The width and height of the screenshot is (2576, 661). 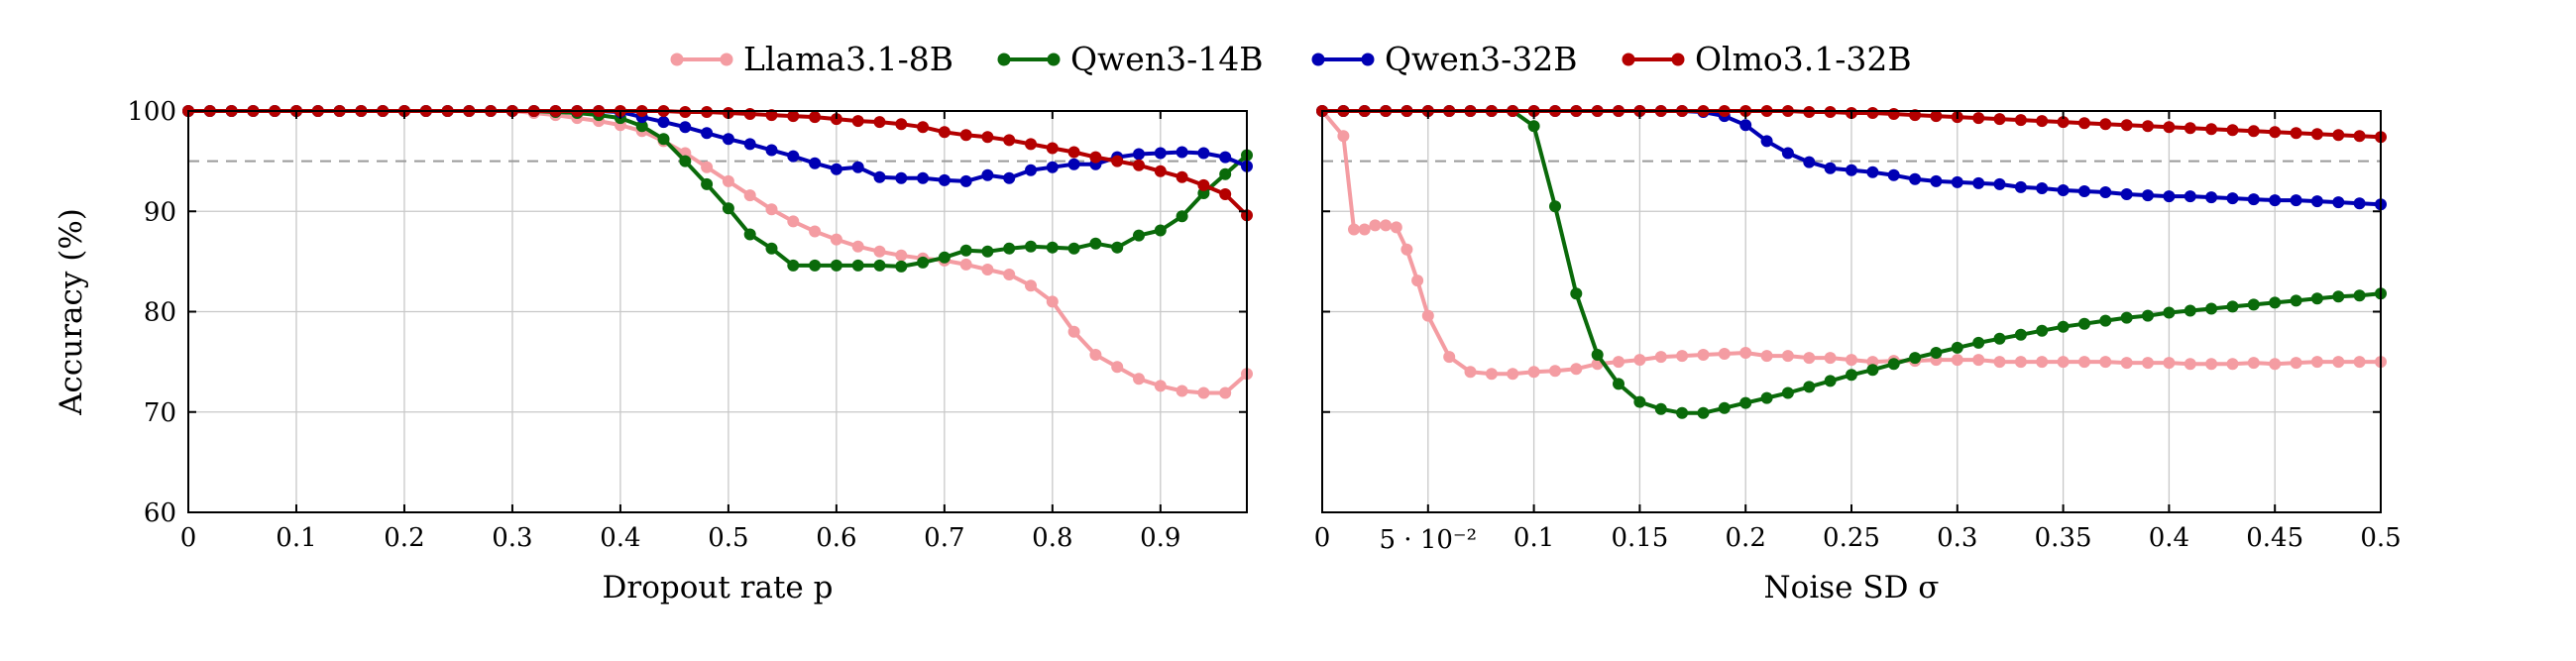 I want to click on x-tick-label: 0.5, so click(x=2380, y=538).